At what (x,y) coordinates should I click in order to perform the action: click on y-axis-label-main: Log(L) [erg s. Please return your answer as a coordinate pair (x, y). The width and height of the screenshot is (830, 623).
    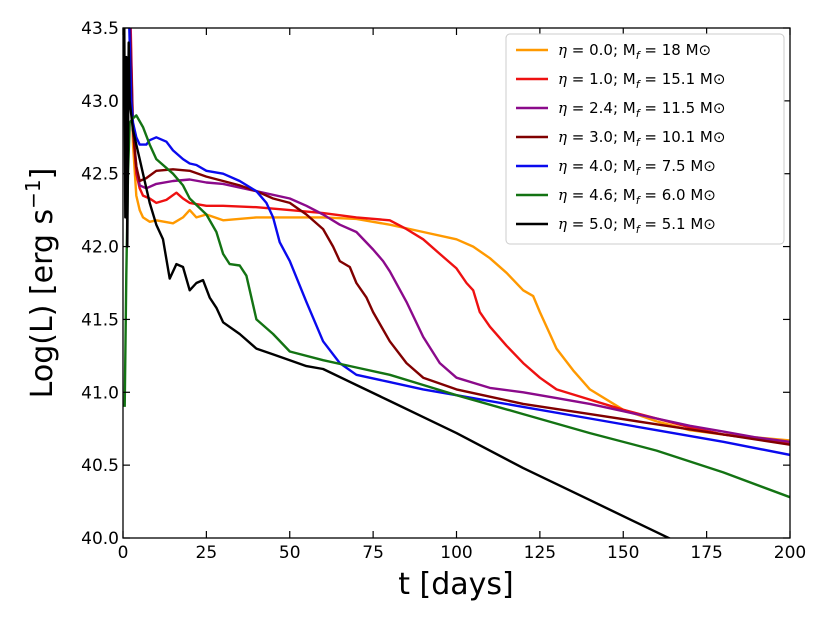
    Looking at the image, I should click on (42, 303).